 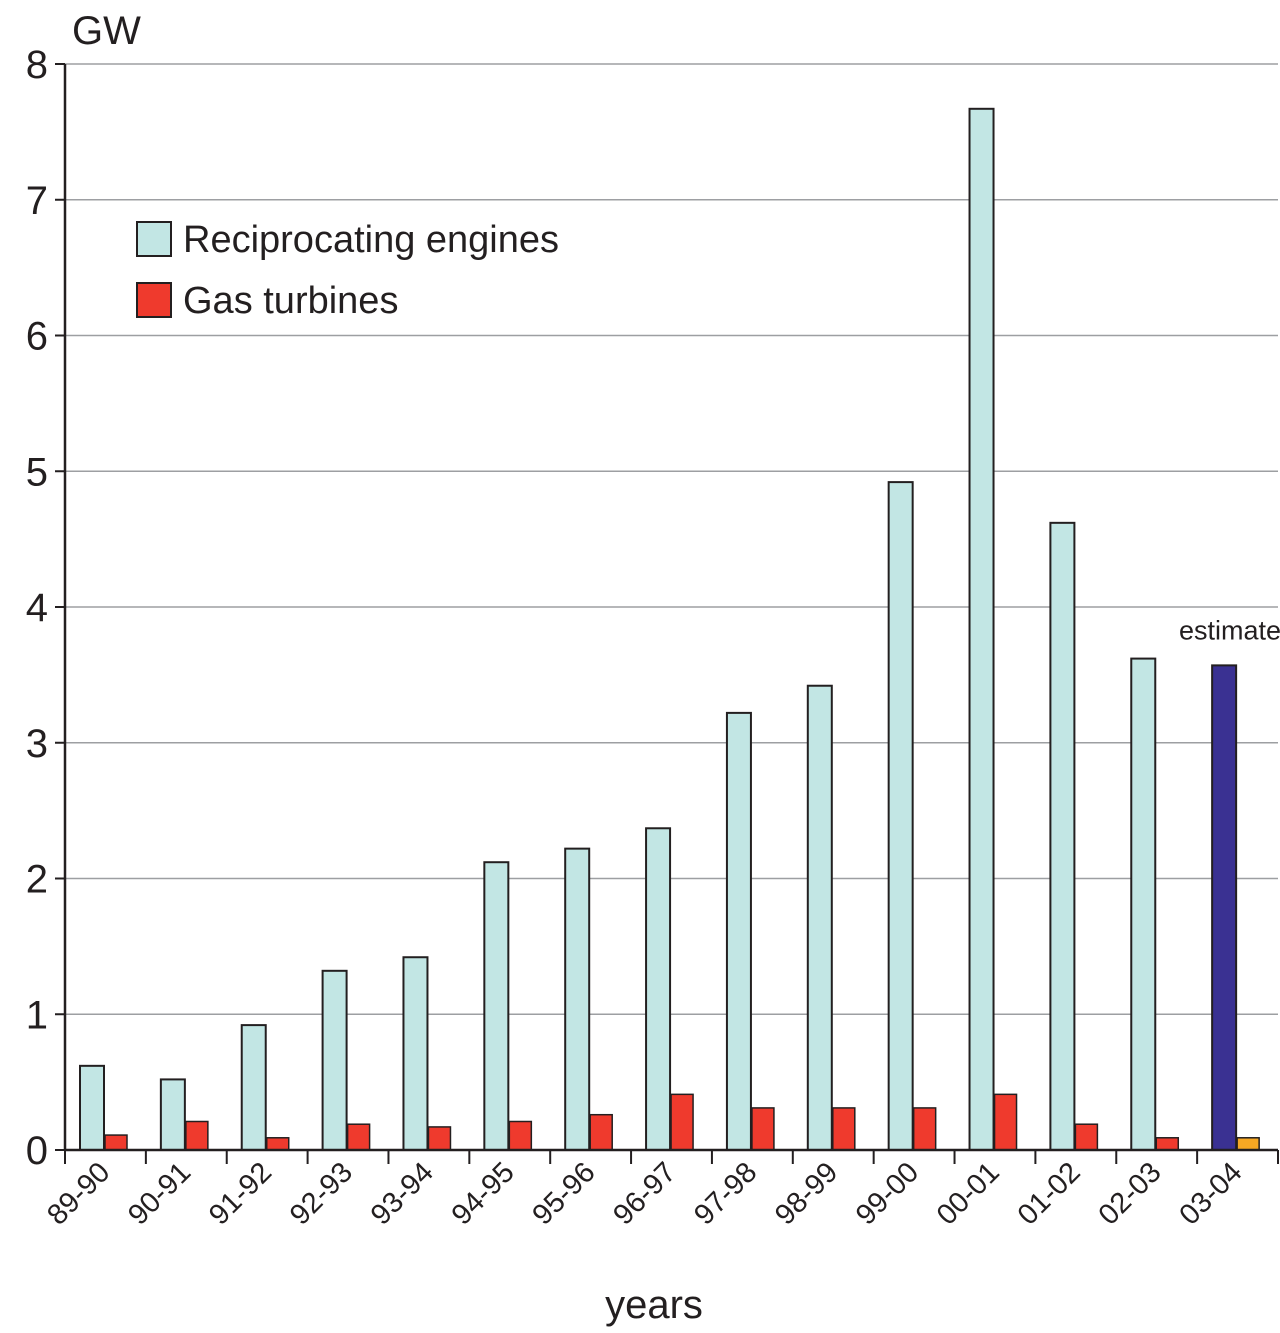 I want to click on legend-label-0: Reciprocating engines, so click(x=371, y=240).